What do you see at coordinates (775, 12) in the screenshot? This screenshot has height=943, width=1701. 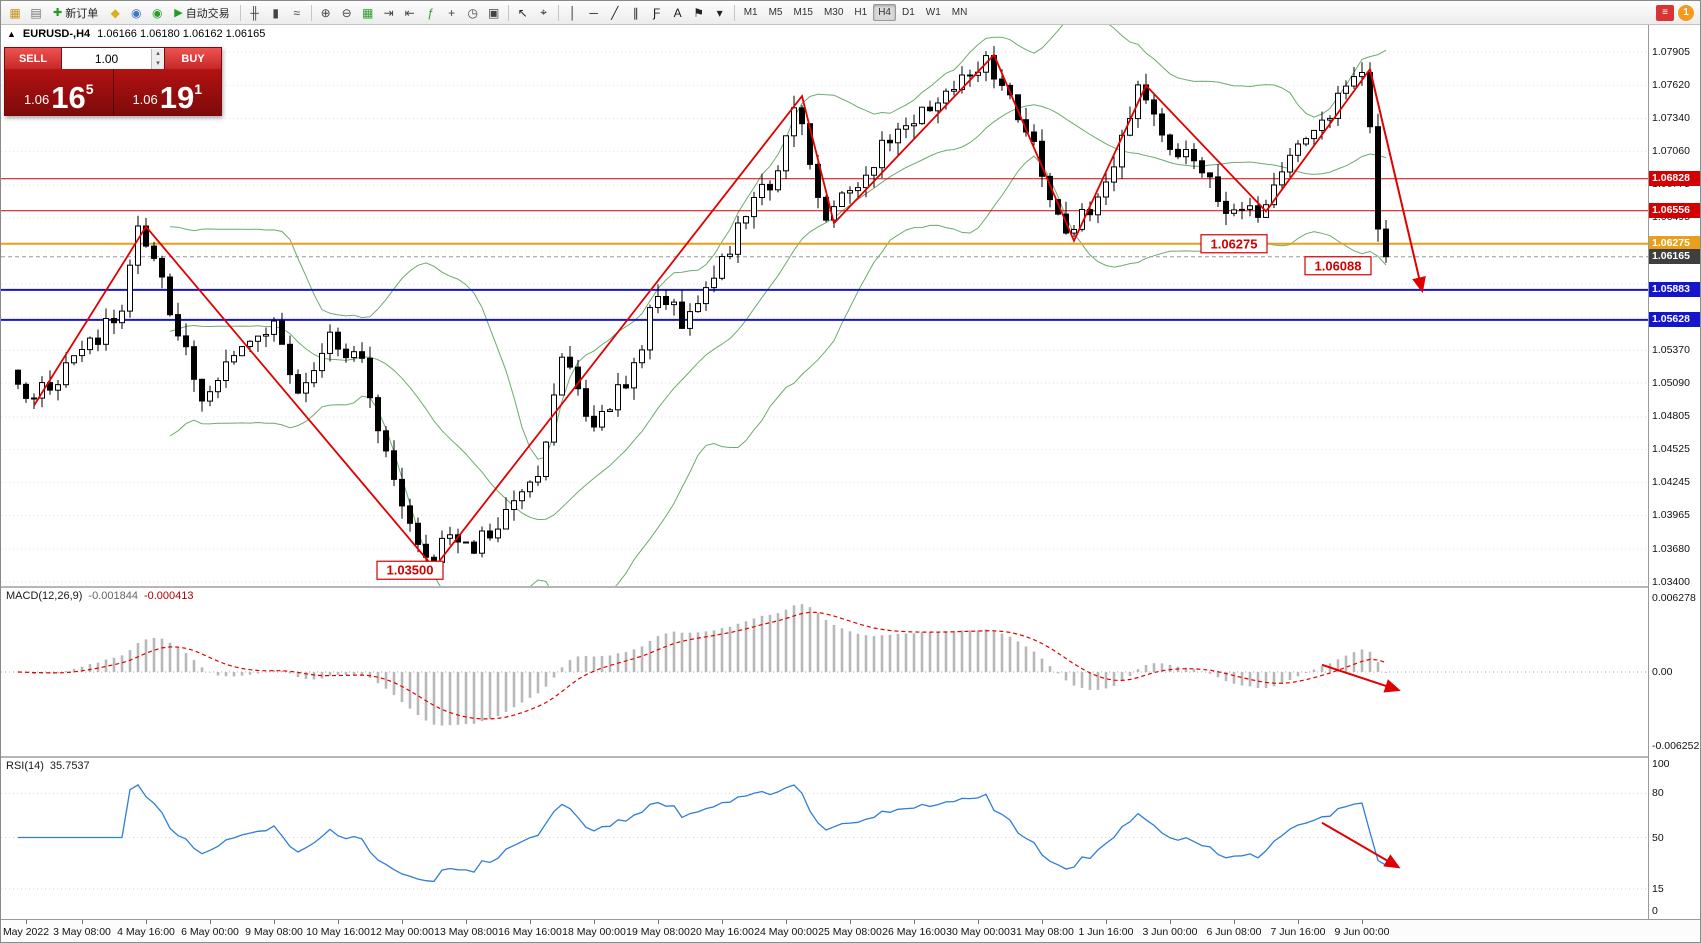 I see `timeframe-M5: M5` at bounding box center [775, 12].